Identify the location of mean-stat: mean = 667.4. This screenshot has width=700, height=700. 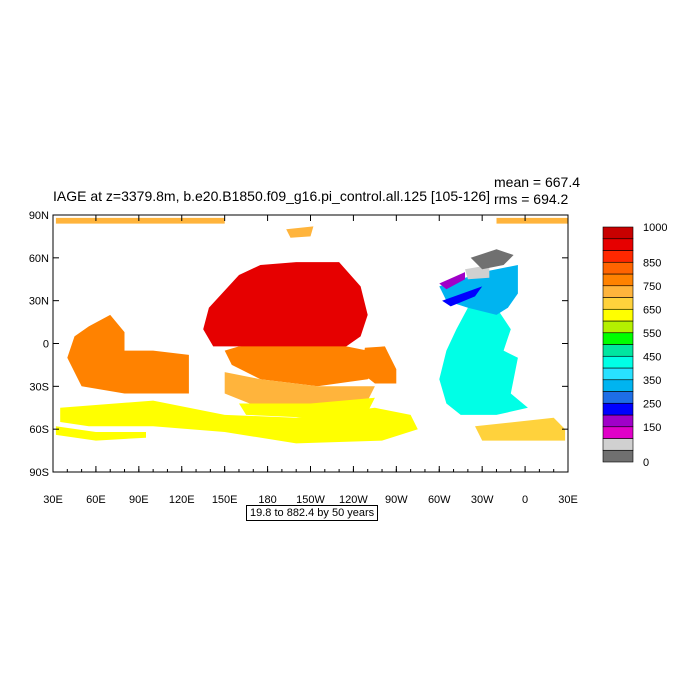
(537, 182).